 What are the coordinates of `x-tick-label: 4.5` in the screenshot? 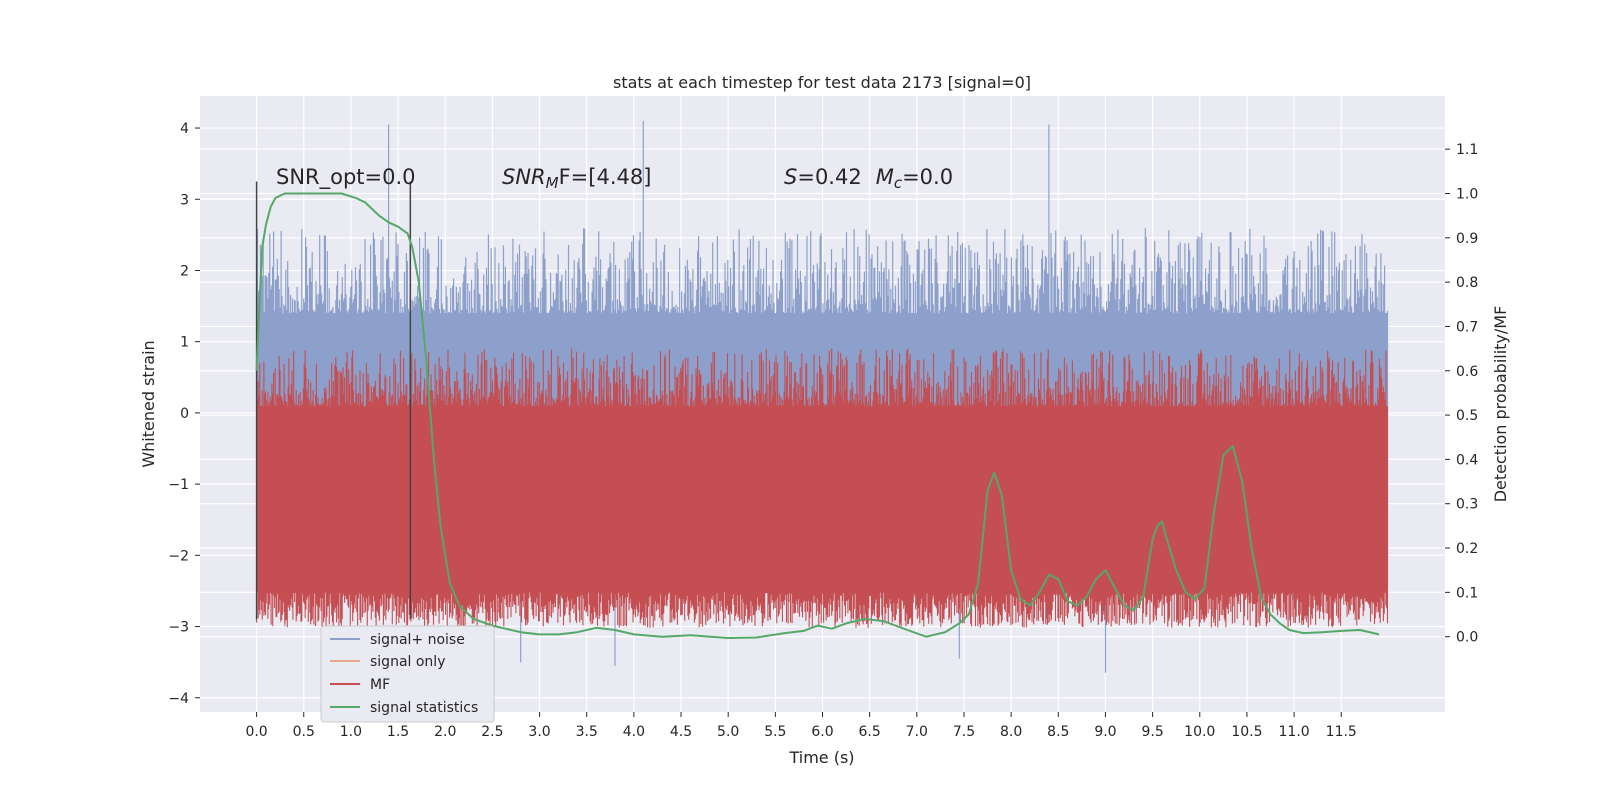 It's located at (681, 732).